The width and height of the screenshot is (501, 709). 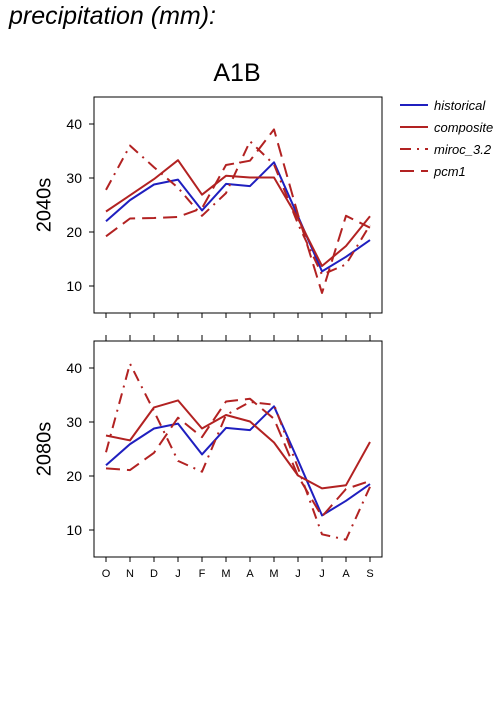 I want to click on x-tick-label: N, so click(x=130, y=574).